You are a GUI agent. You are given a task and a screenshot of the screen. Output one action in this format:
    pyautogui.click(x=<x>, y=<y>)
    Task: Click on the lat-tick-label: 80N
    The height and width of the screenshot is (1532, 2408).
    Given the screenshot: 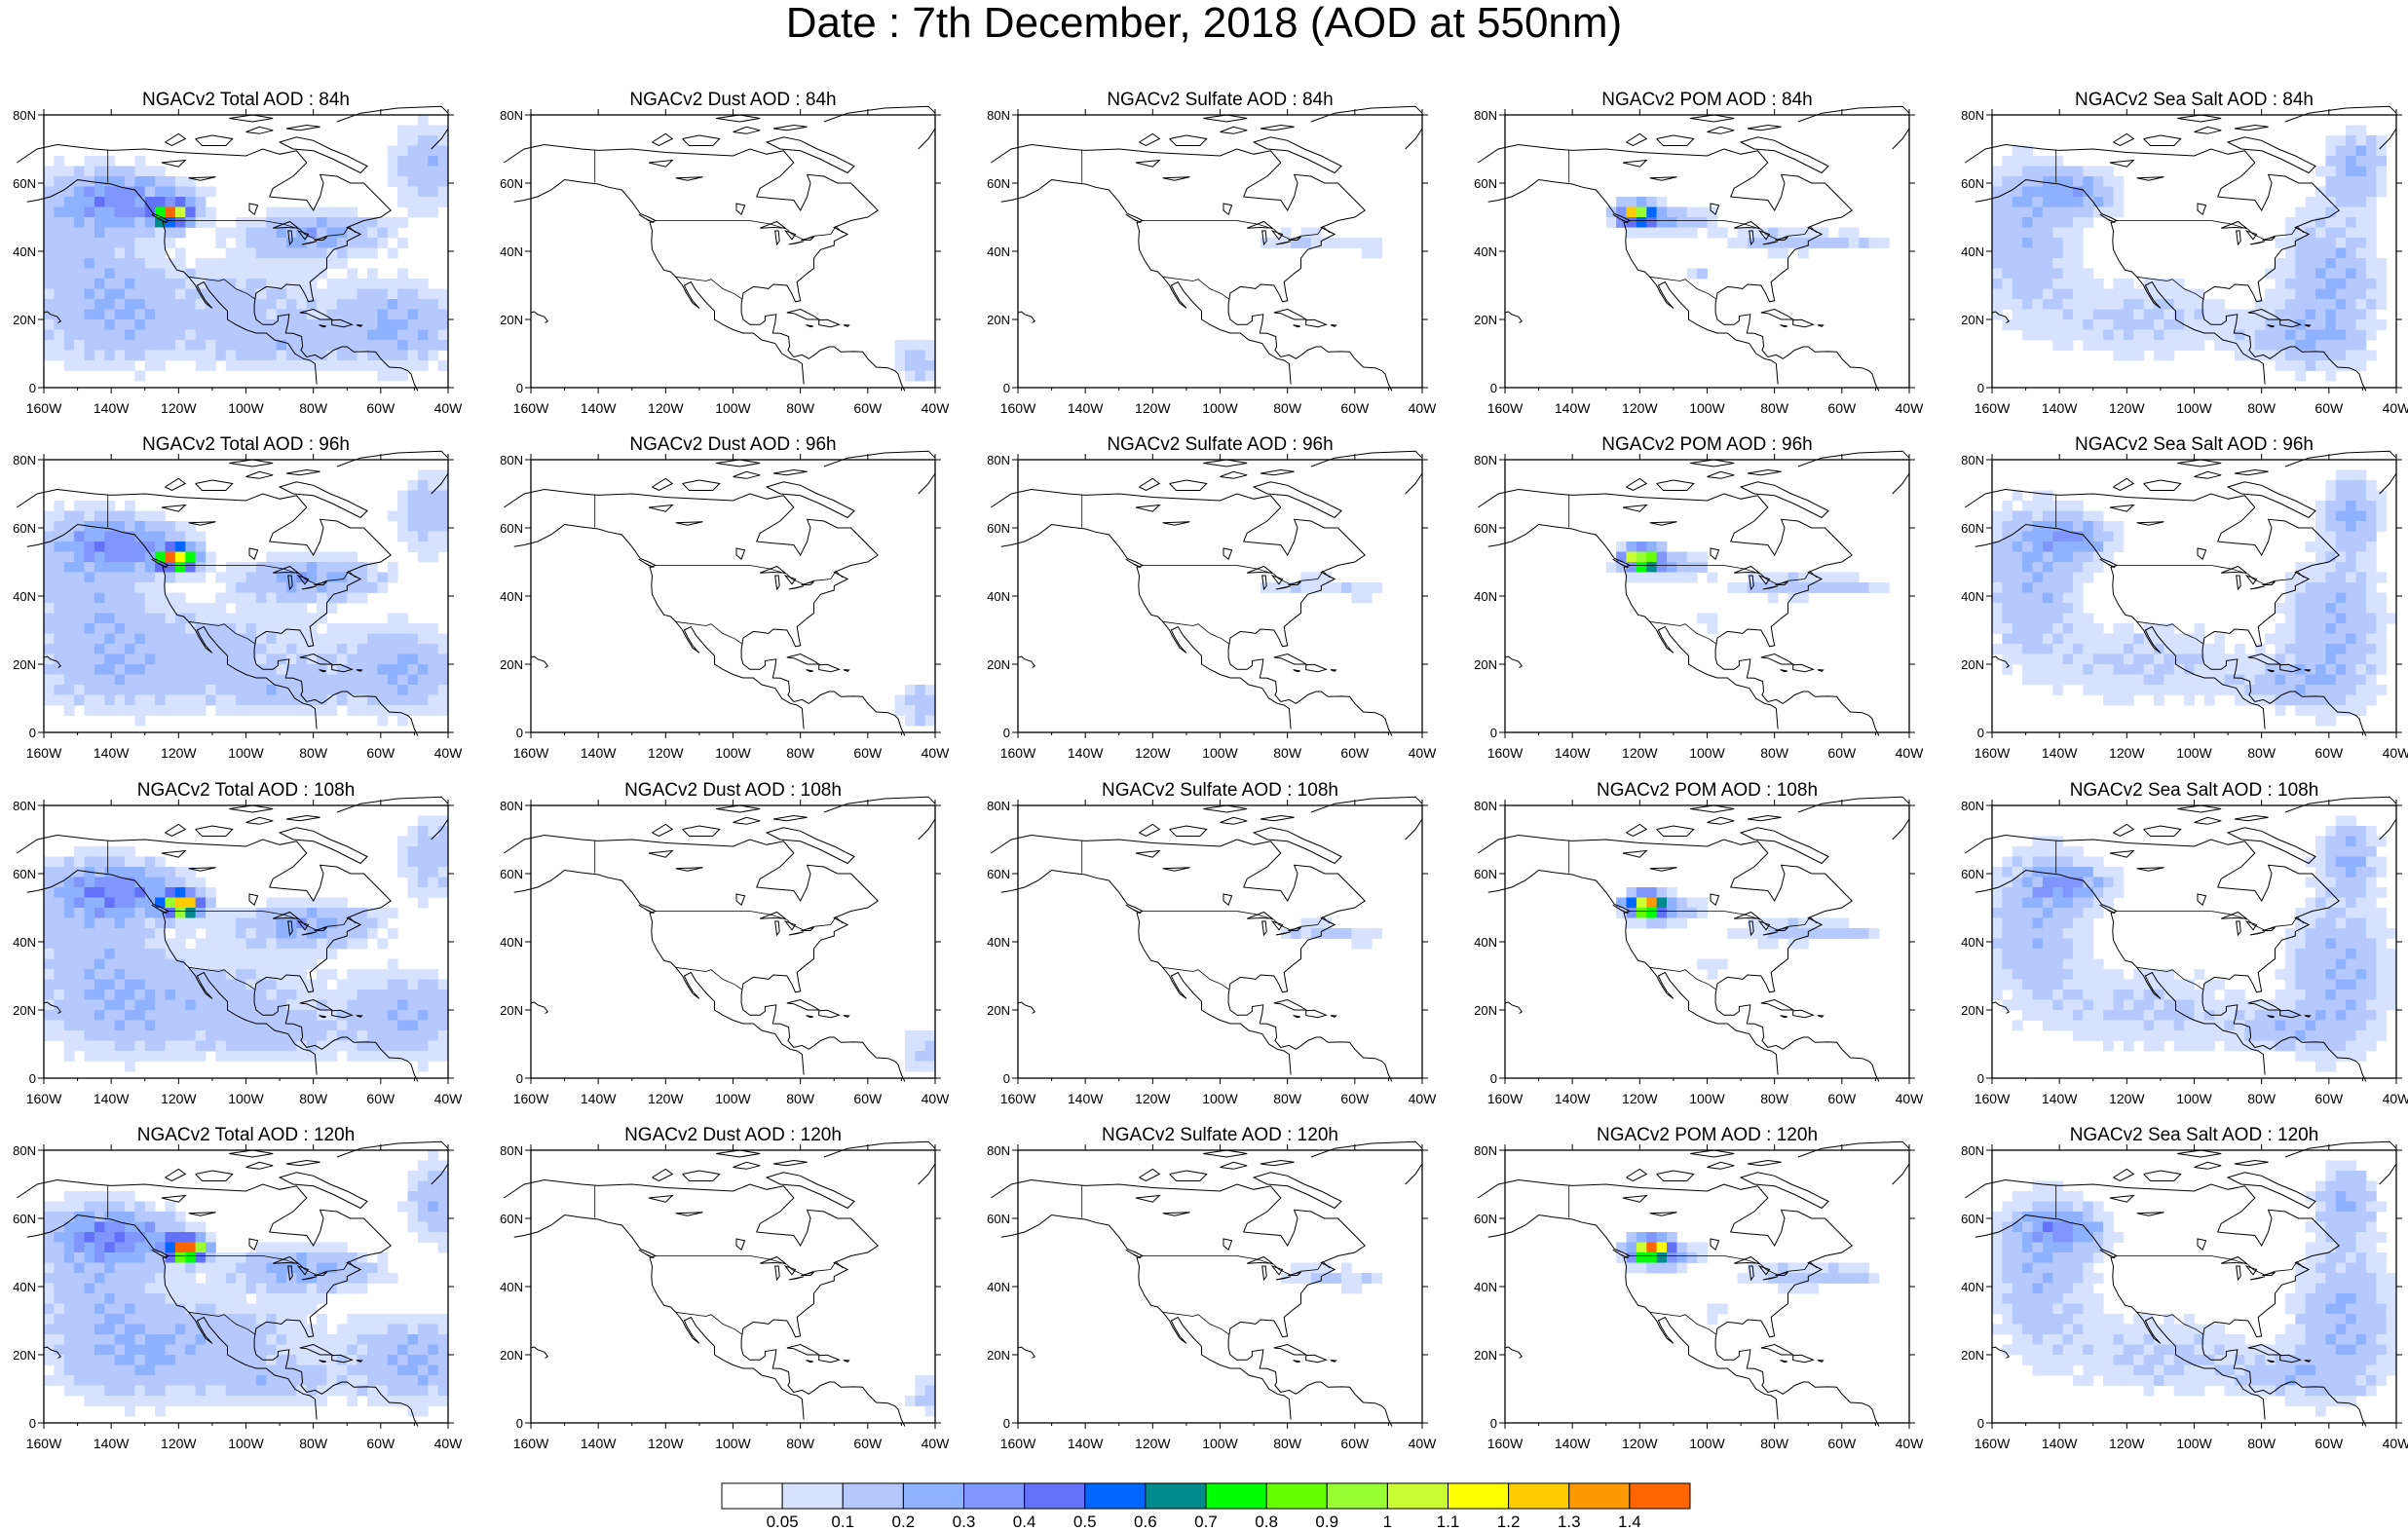 What is the action you would take?
    pyautogui.click(x=24, y=115)
    